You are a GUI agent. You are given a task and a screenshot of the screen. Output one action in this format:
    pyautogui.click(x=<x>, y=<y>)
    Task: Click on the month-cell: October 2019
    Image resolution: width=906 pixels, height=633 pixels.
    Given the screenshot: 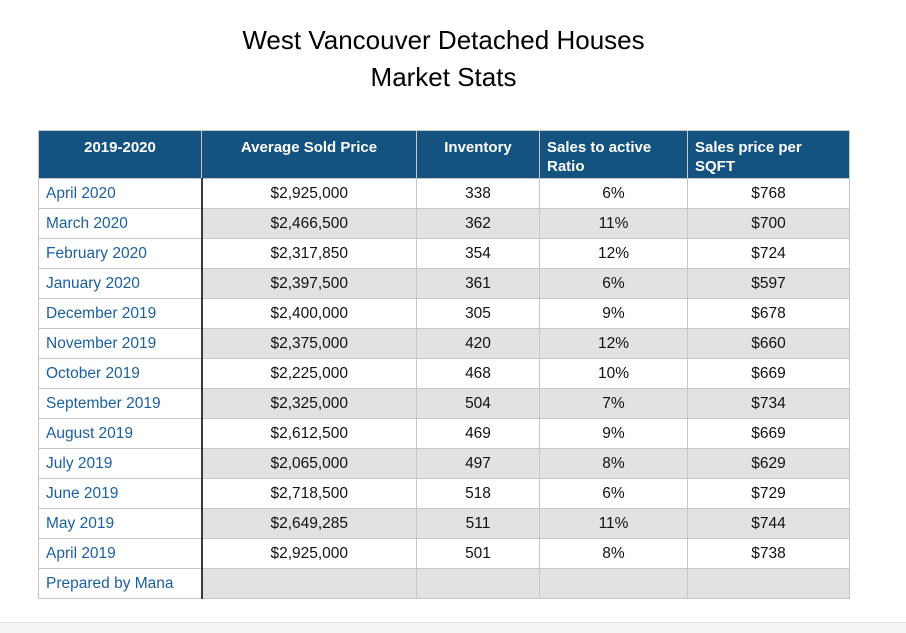 What is the action you would take?
    pyautogui.click(x=120, y=373)
    